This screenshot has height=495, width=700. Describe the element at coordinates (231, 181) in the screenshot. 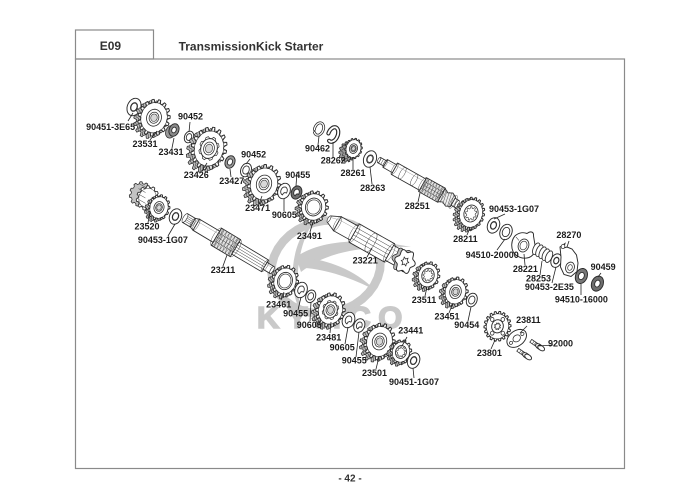

I see `svg-text: 23427` at that location.